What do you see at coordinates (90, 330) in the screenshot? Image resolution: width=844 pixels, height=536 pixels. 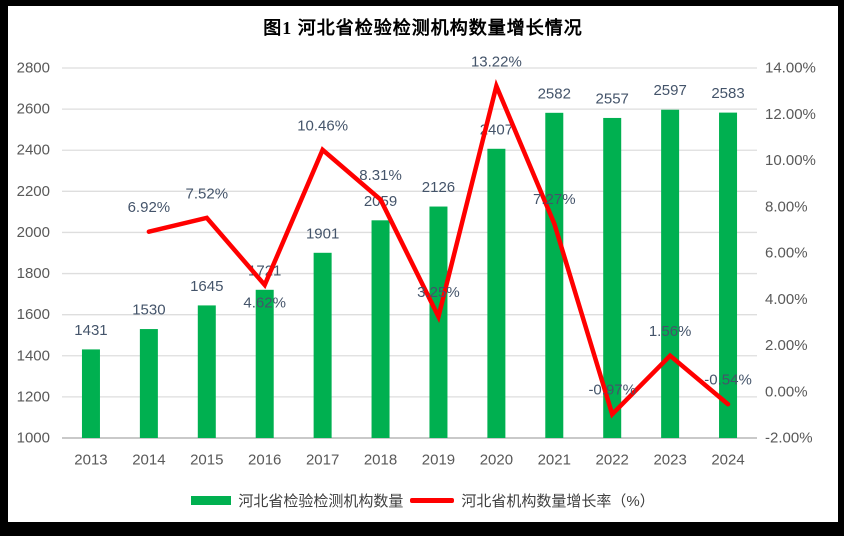 I see `bar-value-label: 1431` at bounding box center [90, 330].